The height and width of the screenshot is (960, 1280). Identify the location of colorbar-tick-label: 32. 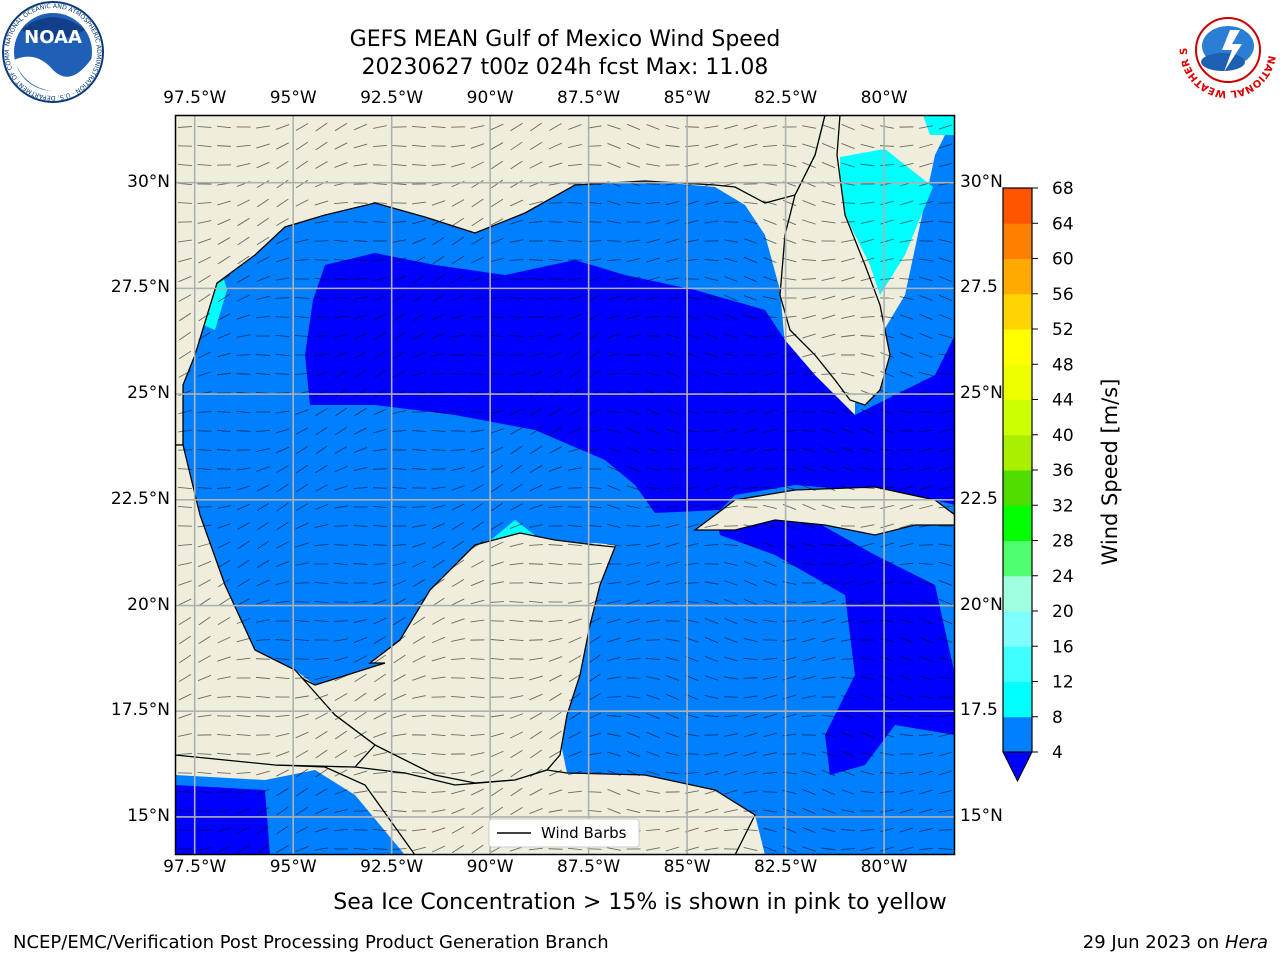
(1063, 506).